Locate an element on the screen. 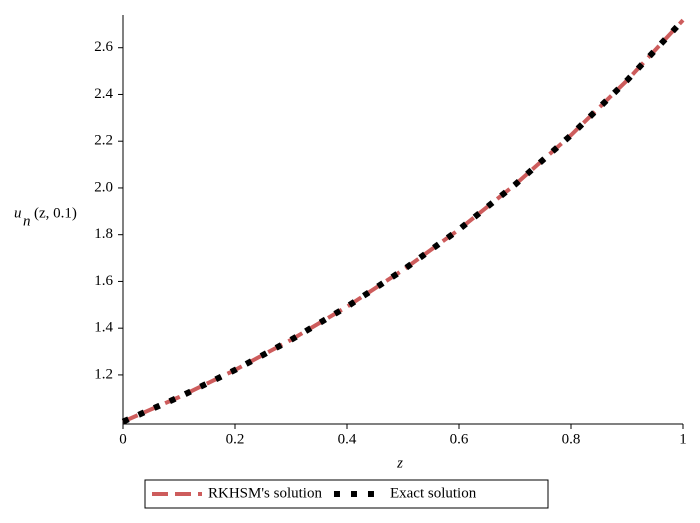 Image resolution: width=700 pixels, height=523 pixels. x-tick-label: 0 is located at coordinates (123, 439).